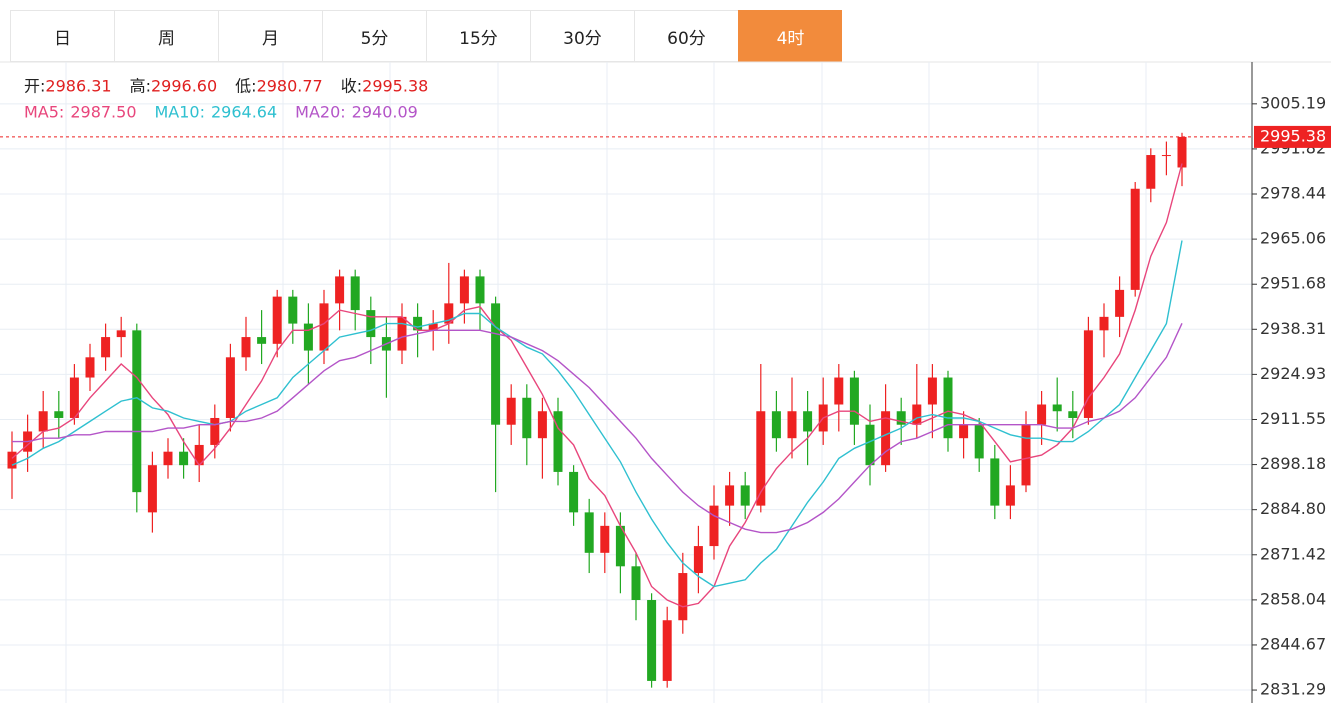 The height and width of the screenshot is (703, 1331). I want to click on info-label: 高:, so click(140, 86).